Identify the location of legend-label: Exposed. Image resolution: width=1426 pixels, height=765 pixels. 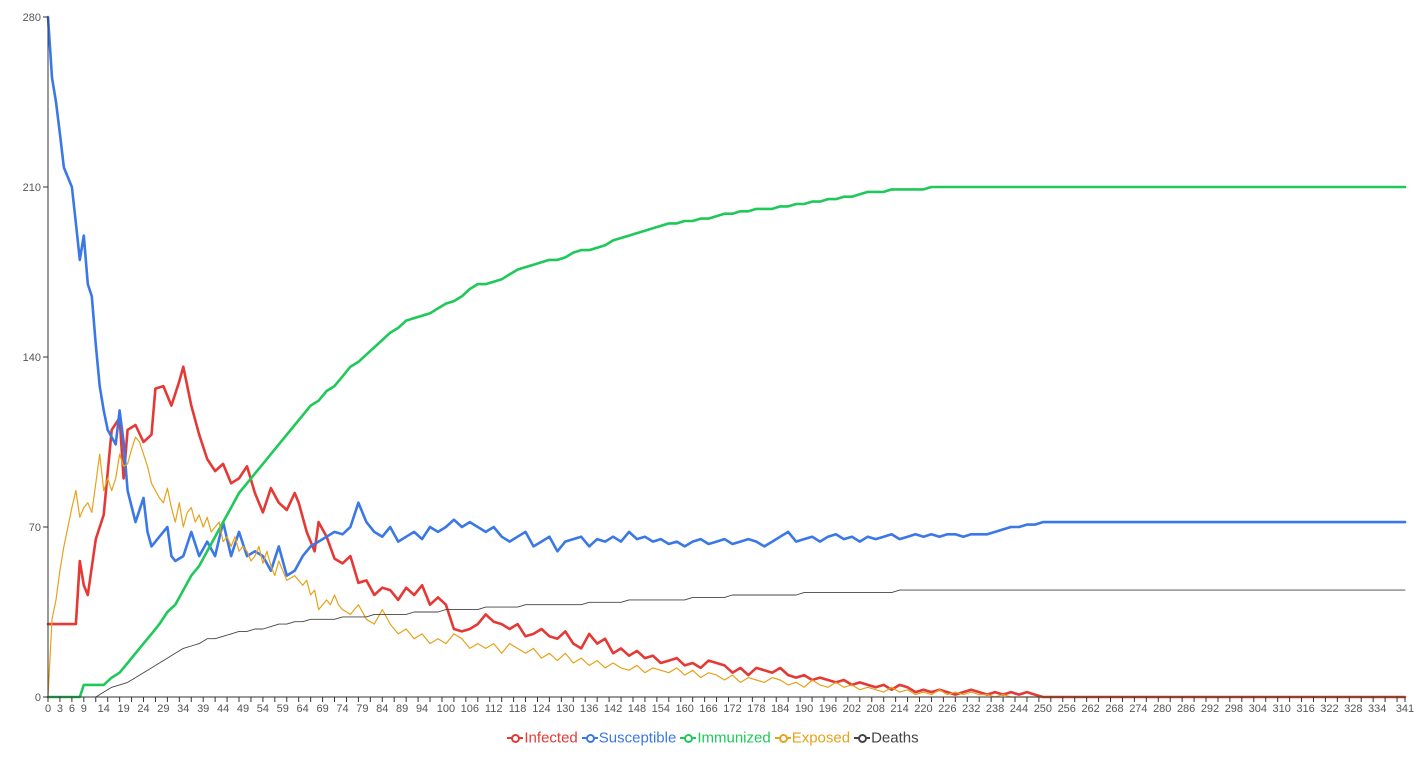
(821, 738).